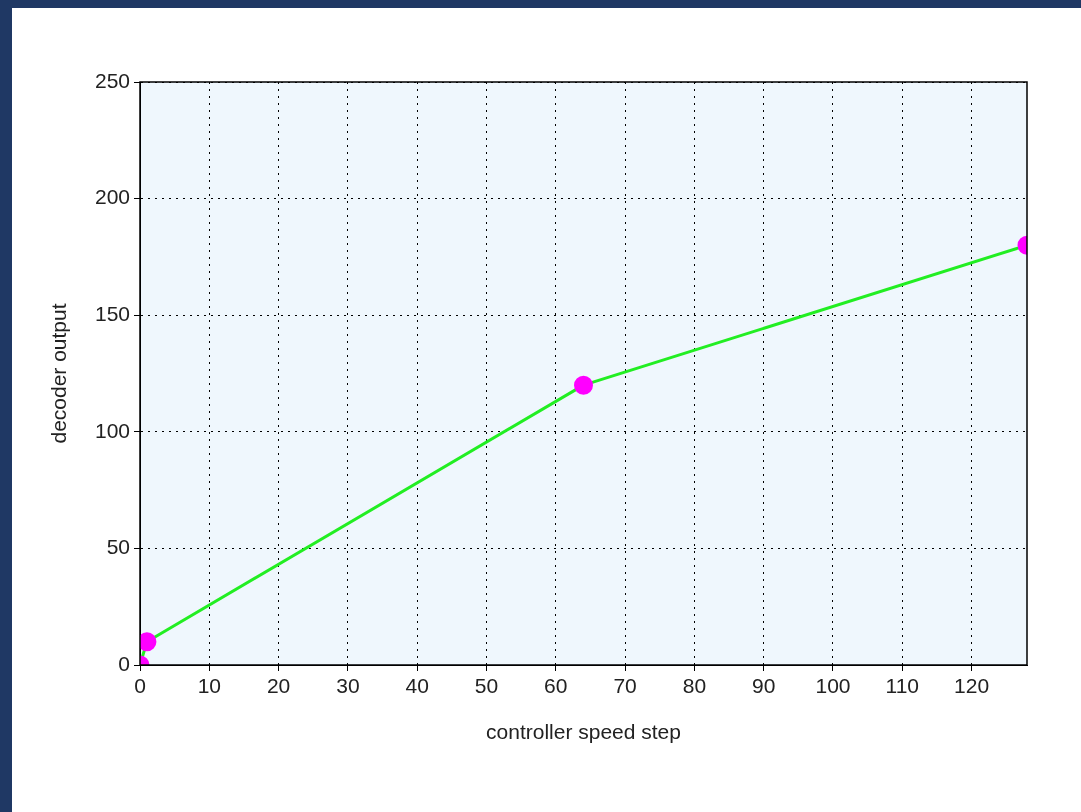  I want to click on x-tick-label: 110, so click(902, 686).